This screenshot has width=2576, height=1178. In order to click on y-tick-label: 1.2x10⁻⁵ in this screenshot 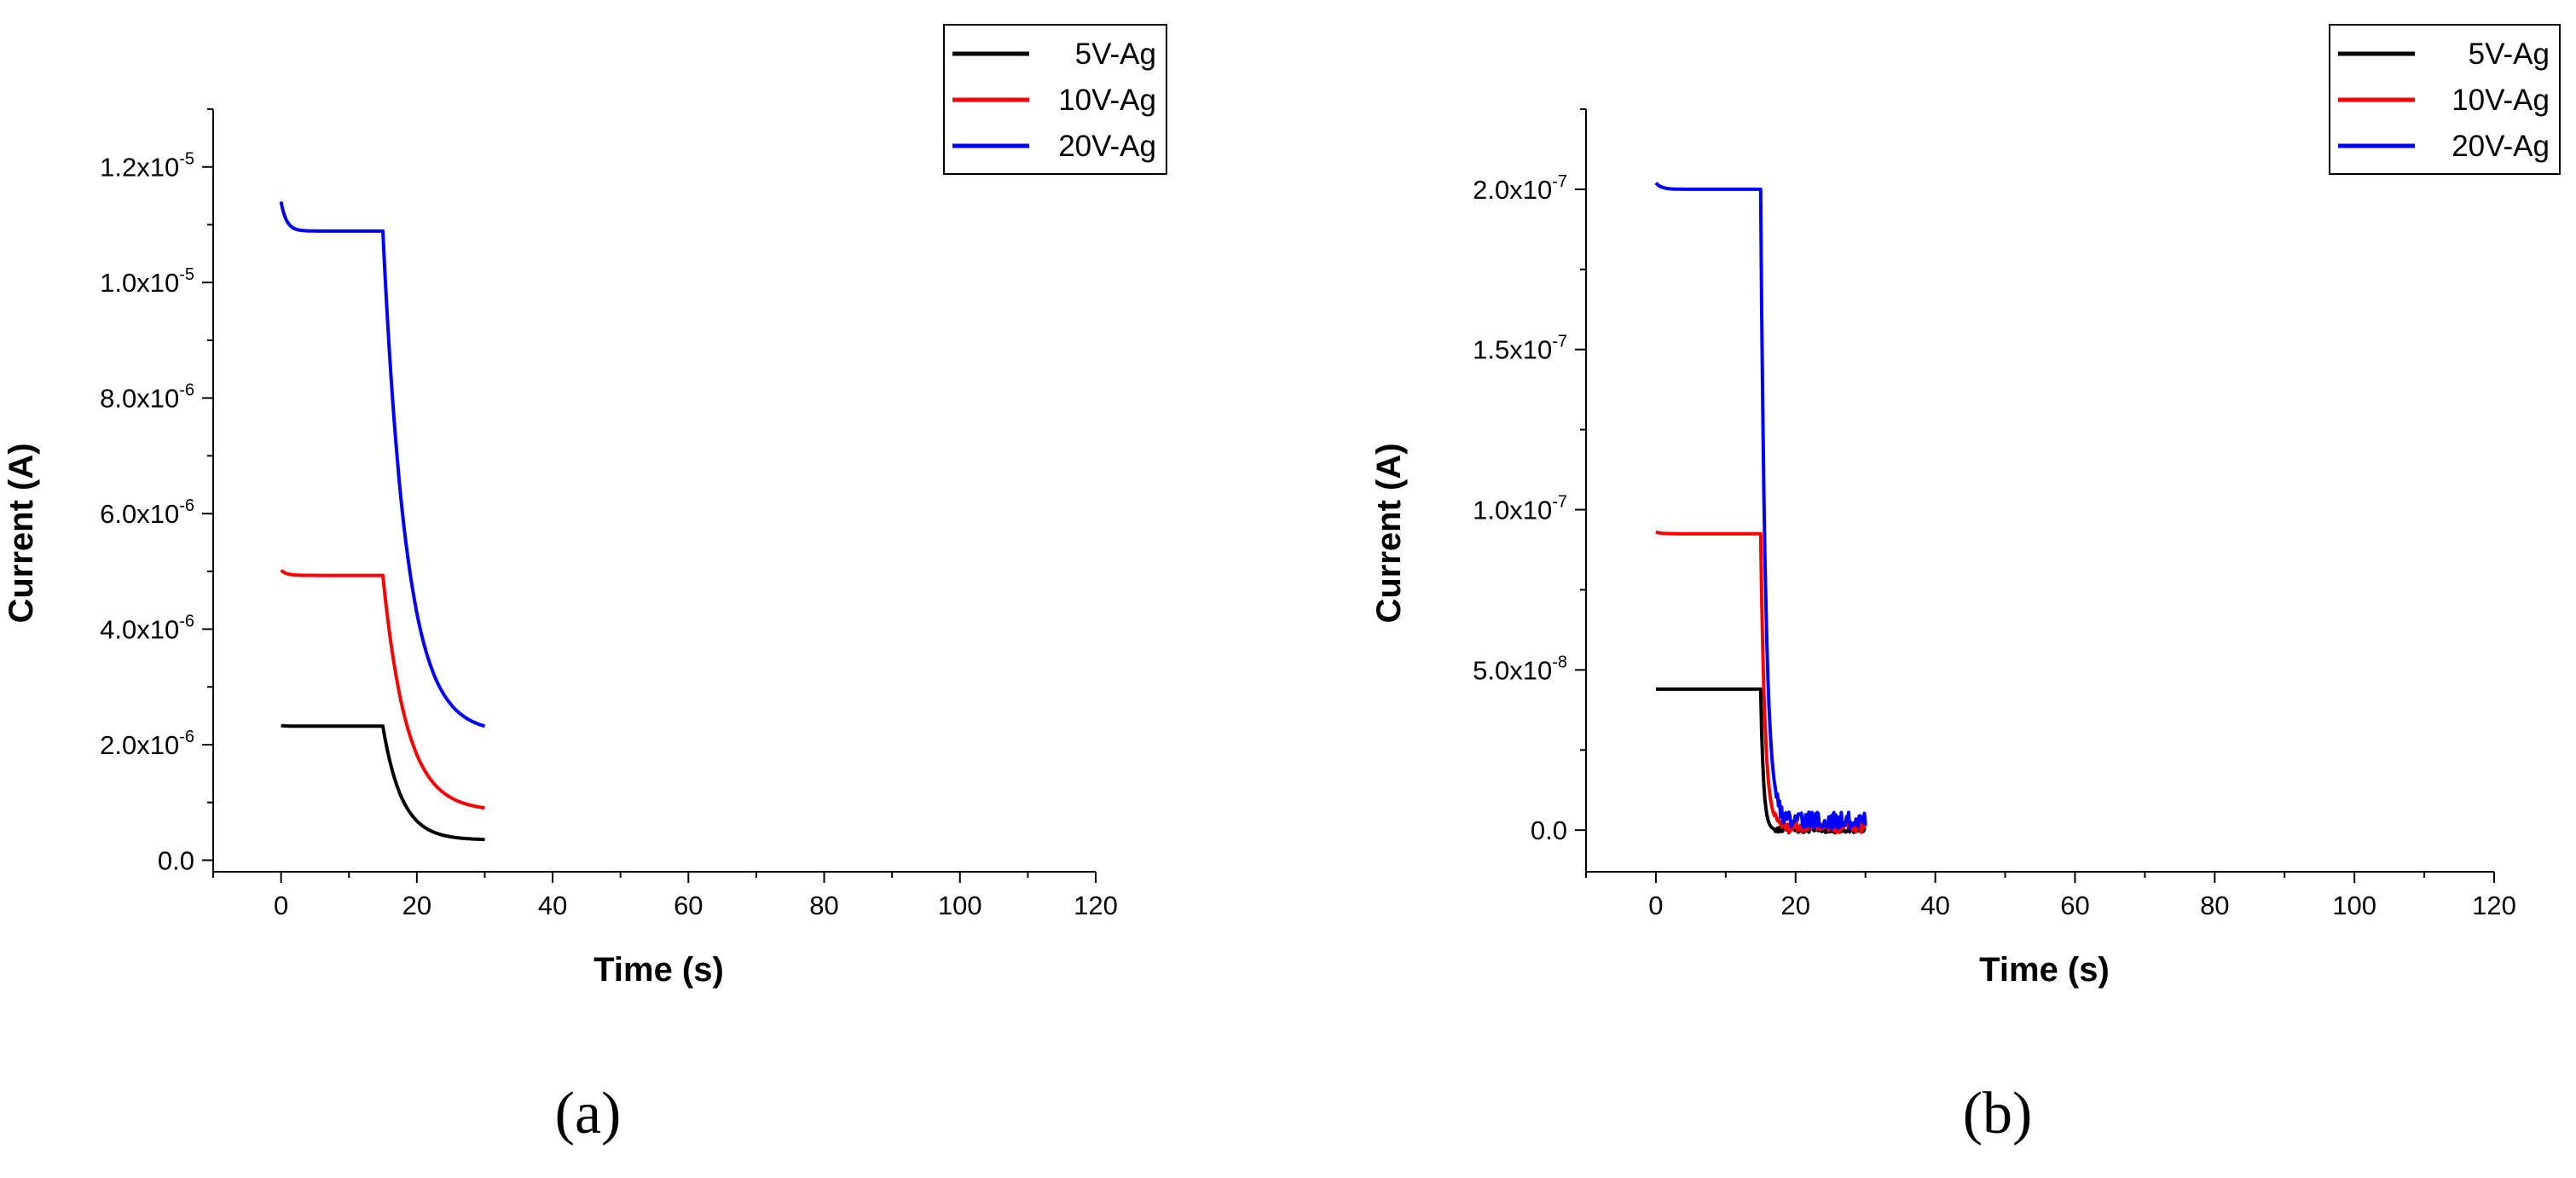, I will do `click(147, 166)`.